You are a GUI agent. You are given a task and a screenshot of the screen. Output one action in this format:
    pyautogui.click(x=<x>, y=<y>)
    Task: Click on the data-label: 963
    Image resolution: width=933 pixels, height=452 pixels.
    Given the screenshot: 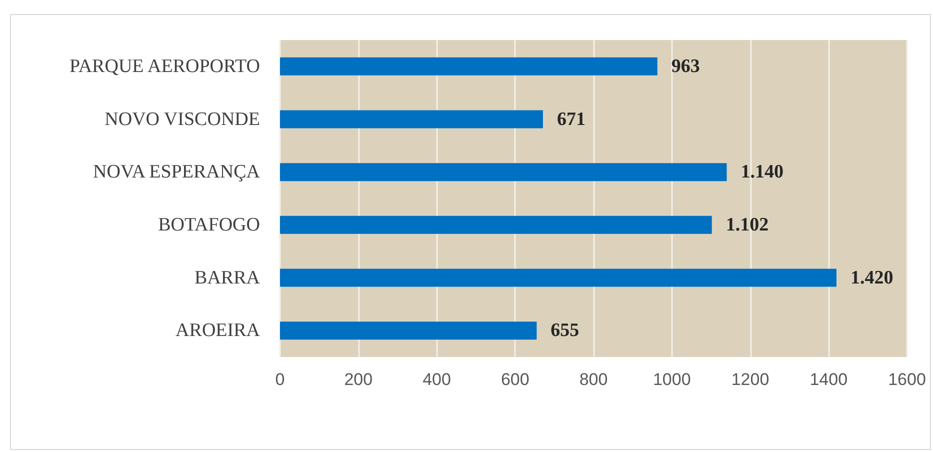 What is the action you would take?
    pyautogui.click(x=685, y=66)
    